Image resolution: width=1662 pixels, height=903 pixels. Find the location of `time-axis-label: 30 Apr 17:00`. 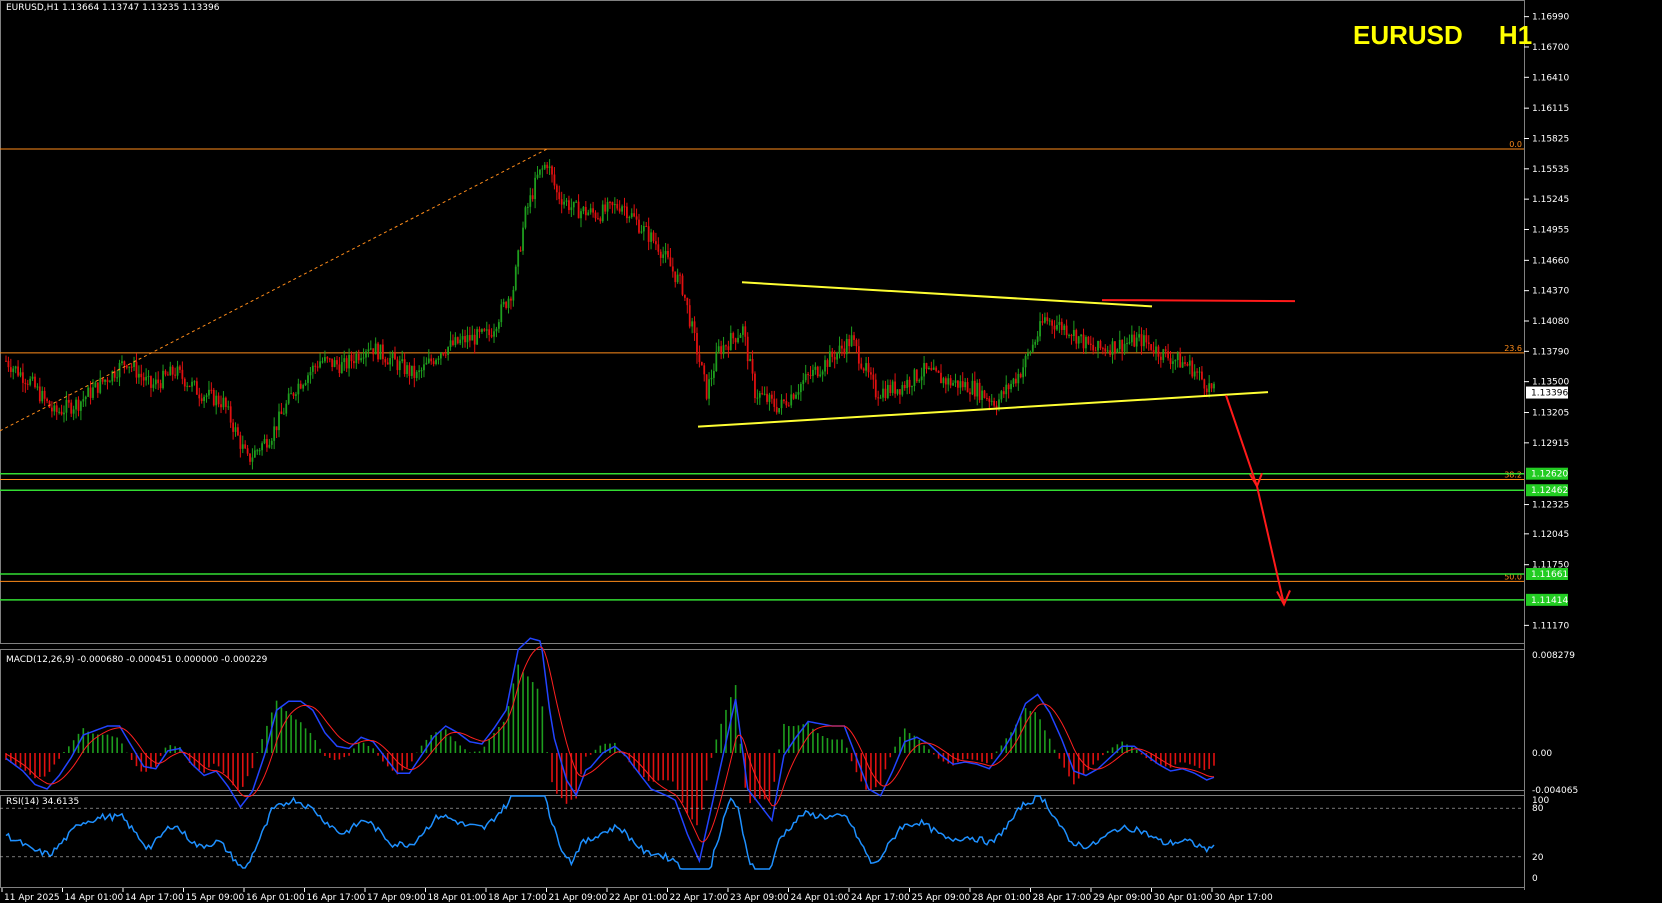

time-axis-label: 30 Apr 17:00 is located at coordinates (1243, 898).